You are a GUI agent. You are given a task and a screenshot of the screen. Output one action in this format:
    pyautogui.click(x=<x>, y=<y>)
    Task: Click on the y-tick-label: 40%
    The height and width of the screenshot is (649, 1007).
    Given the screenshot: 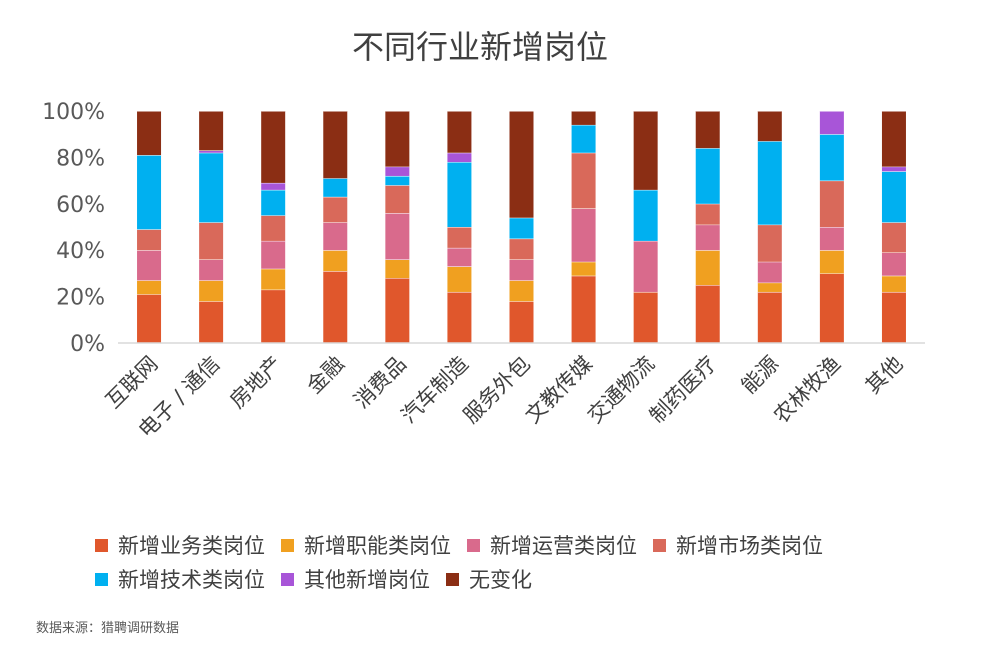 What is the action you would take?
    pyautogui.click(x=80, y=251)
    